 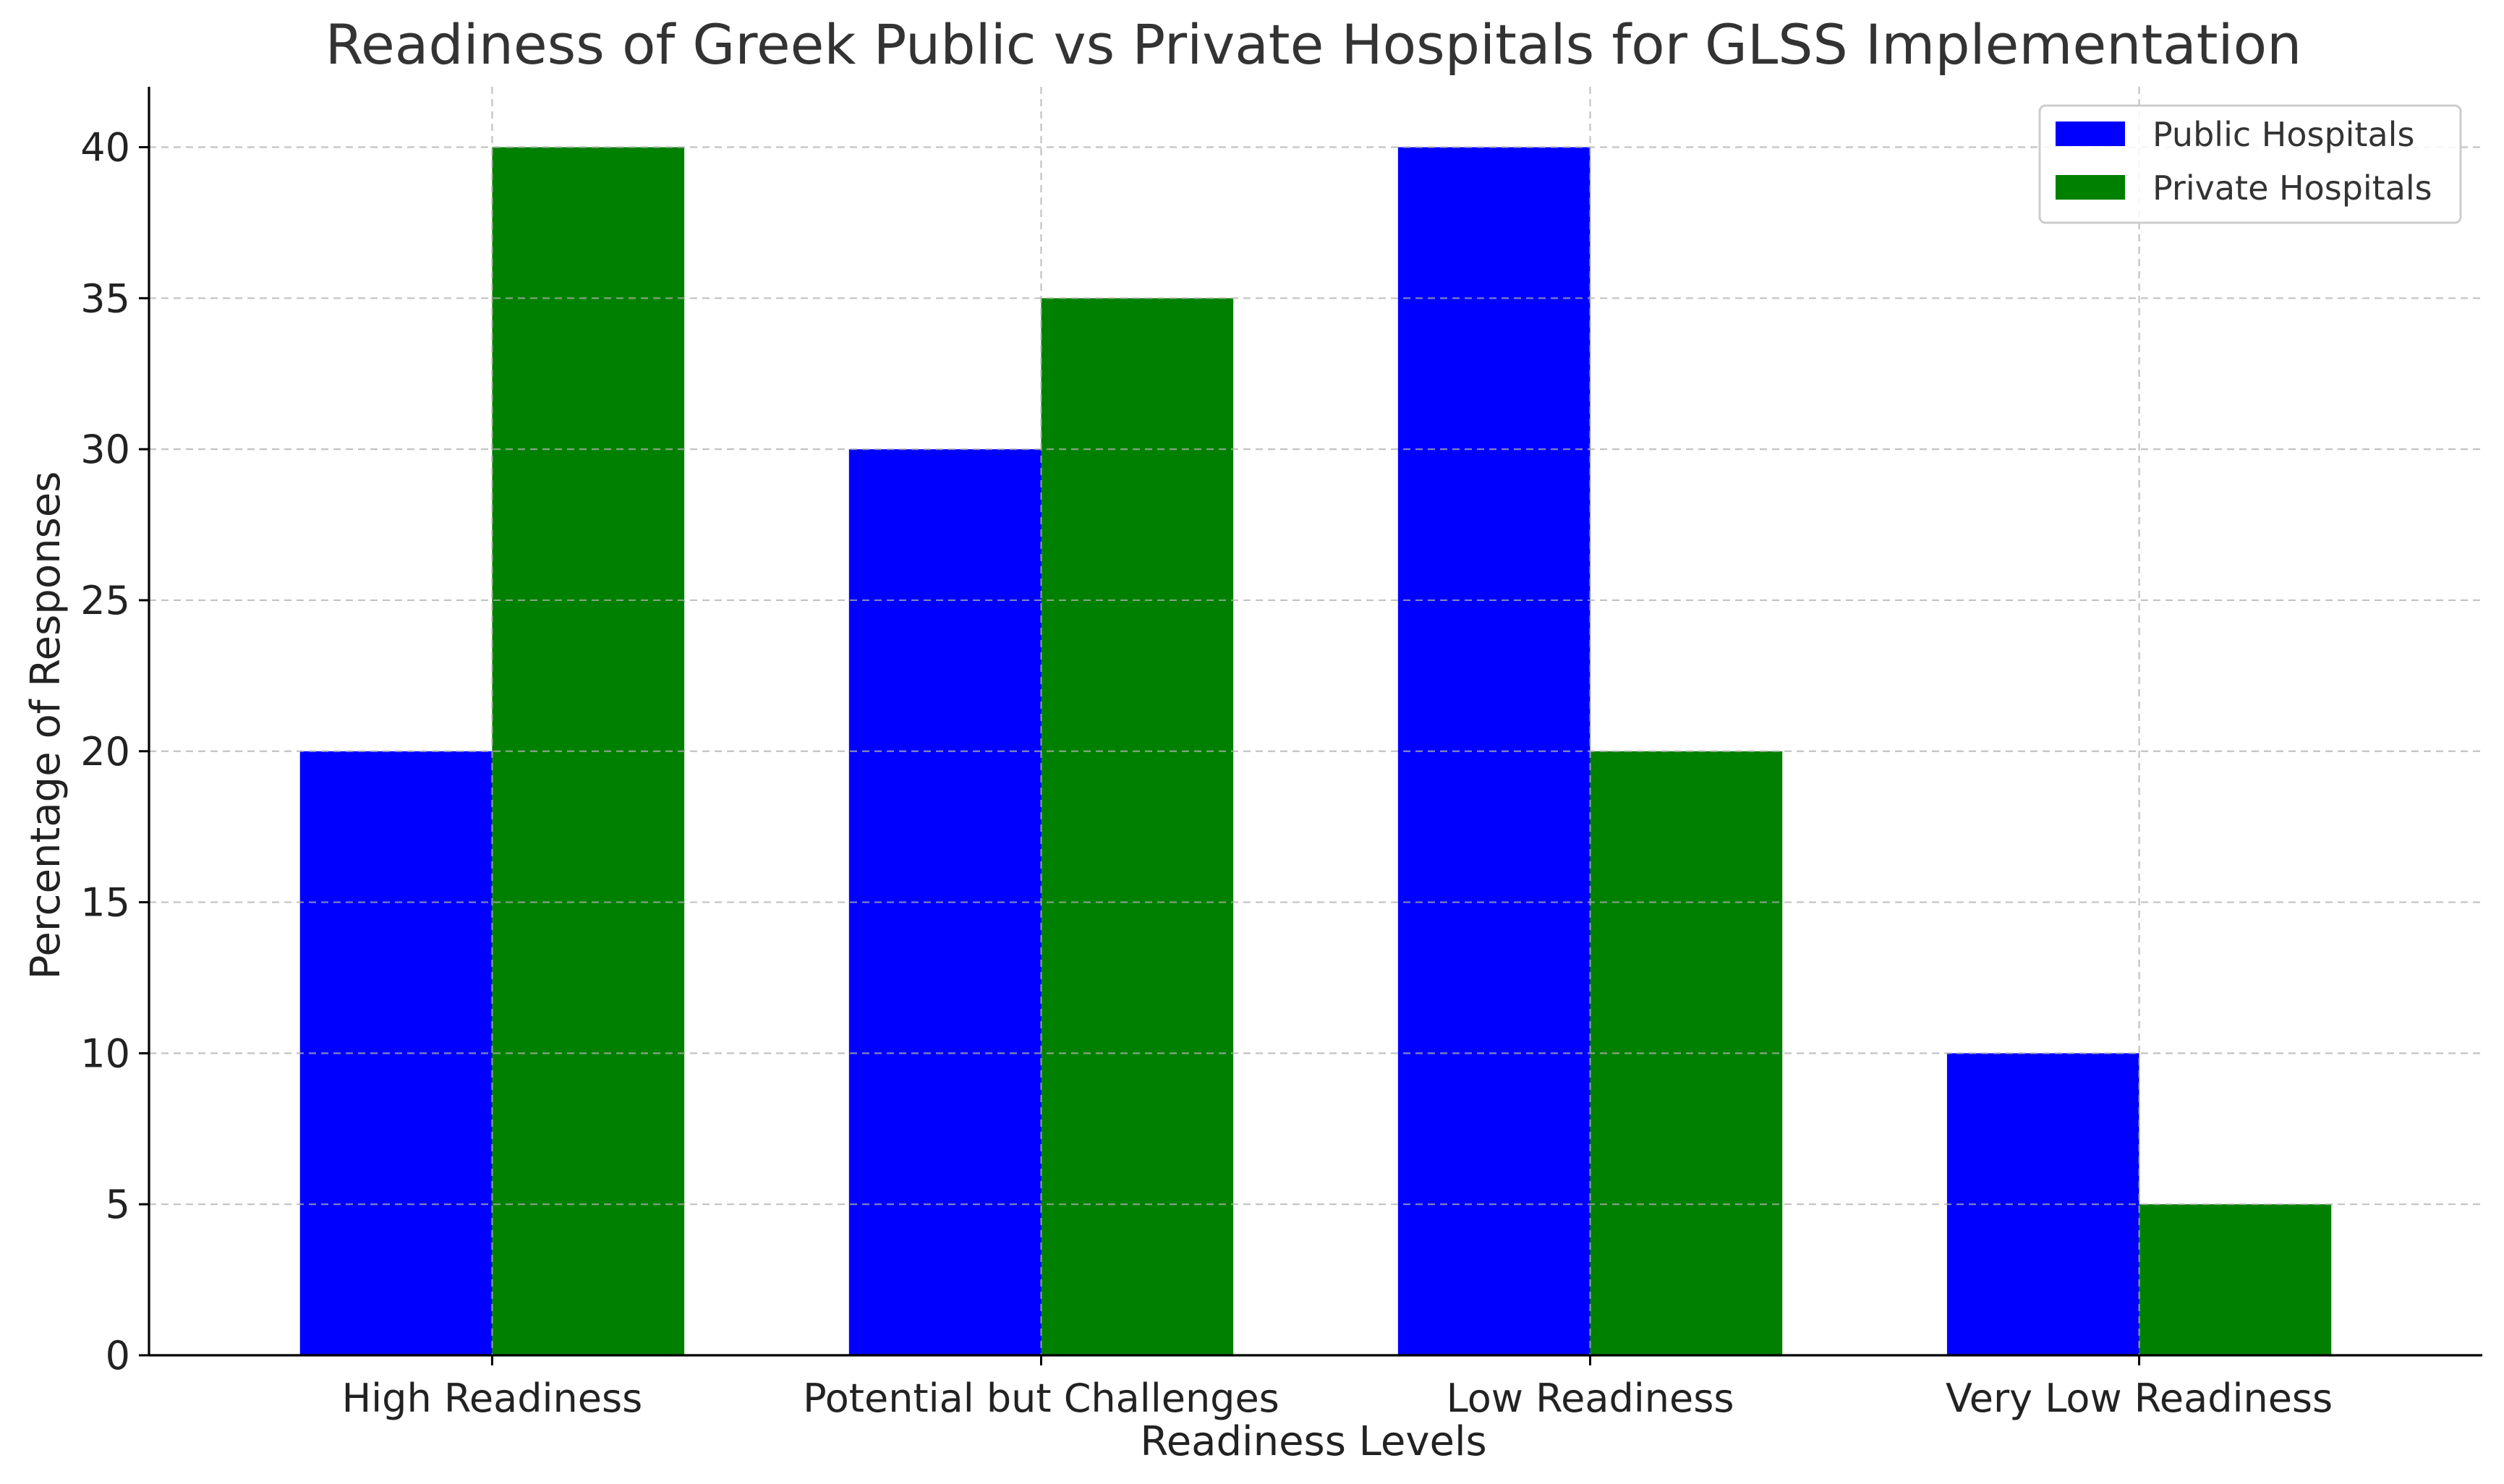 I want to click on y-tick-label: 25, so click(x=105, y=600).